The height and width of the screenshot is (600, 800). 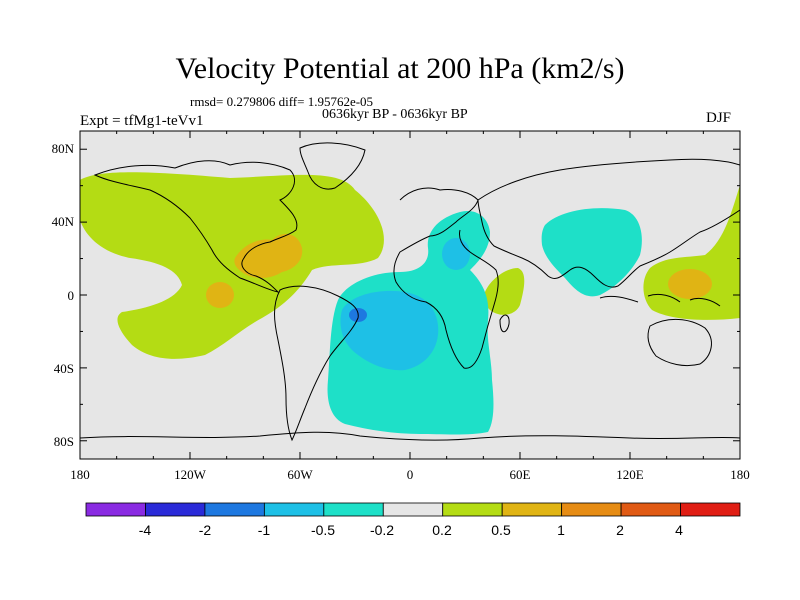 What do you see at coordinates (64, 441) in the screenshot?
I see `lat-tick-label: 80S` at bounding box center [64, 441].